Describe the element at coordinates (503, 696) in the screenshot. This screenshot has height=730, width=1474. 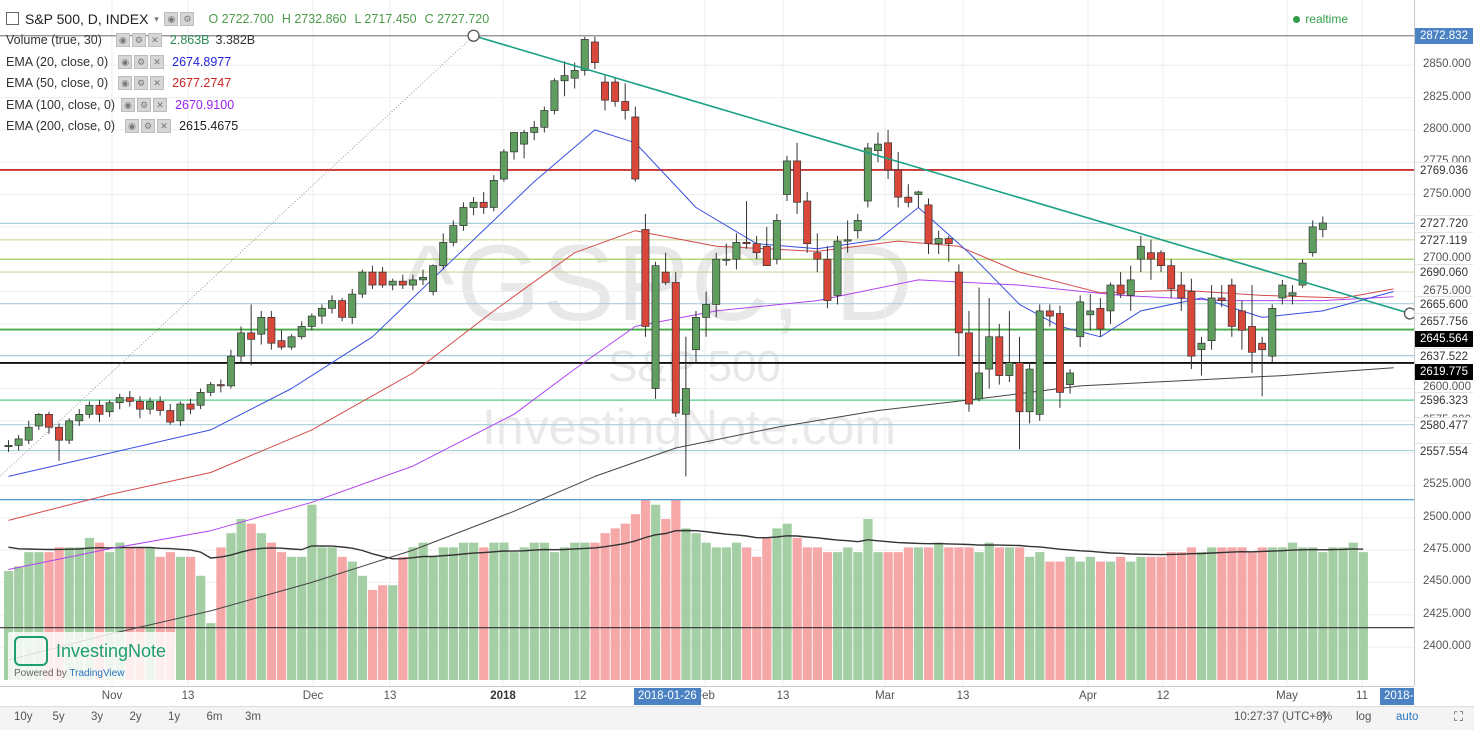
I see `time-tick-label: 2018` at that location.